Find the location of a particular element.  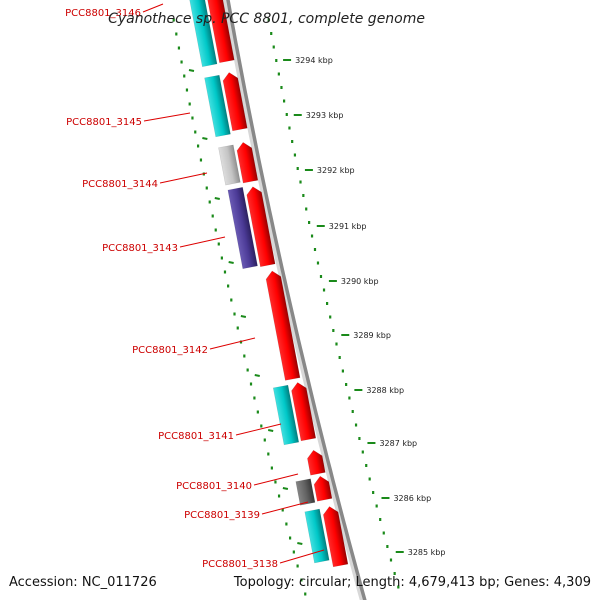

scale-label: 3286 kbp is located at coordinates (412, 498).